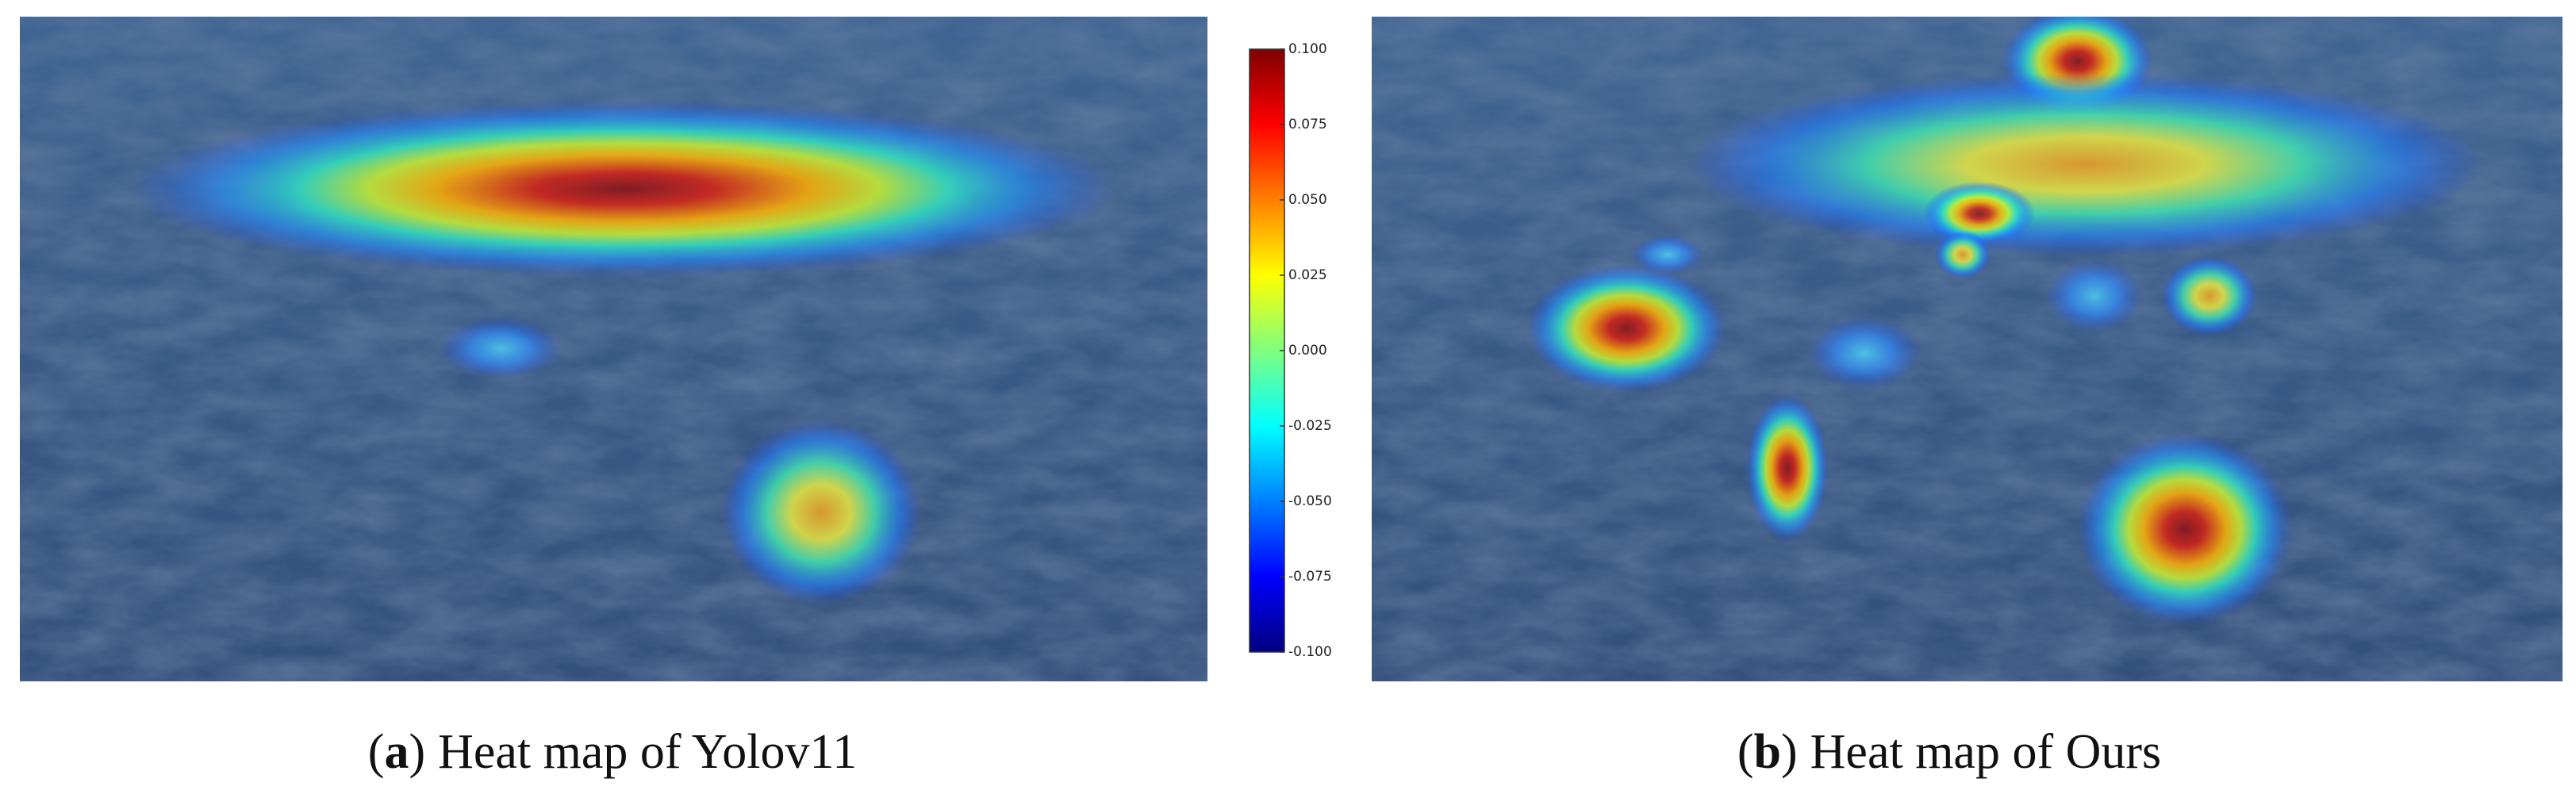 The image size is (2576, 794). I want to click on colorbar-tick-label: 0.025, so click(1307, 275).